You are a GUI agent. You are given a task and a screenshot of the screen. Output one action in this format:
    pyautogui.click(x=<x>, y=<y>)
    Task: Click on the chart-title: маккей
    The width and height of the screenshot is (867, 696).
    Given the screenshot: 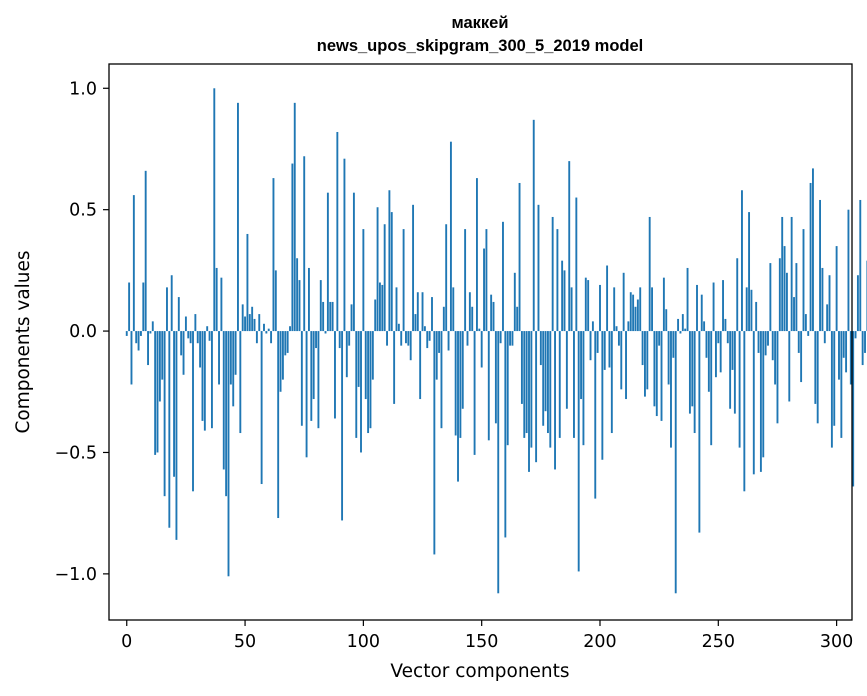 What is the action you would take?
    pyautogui.click(x=479, y=23)
    